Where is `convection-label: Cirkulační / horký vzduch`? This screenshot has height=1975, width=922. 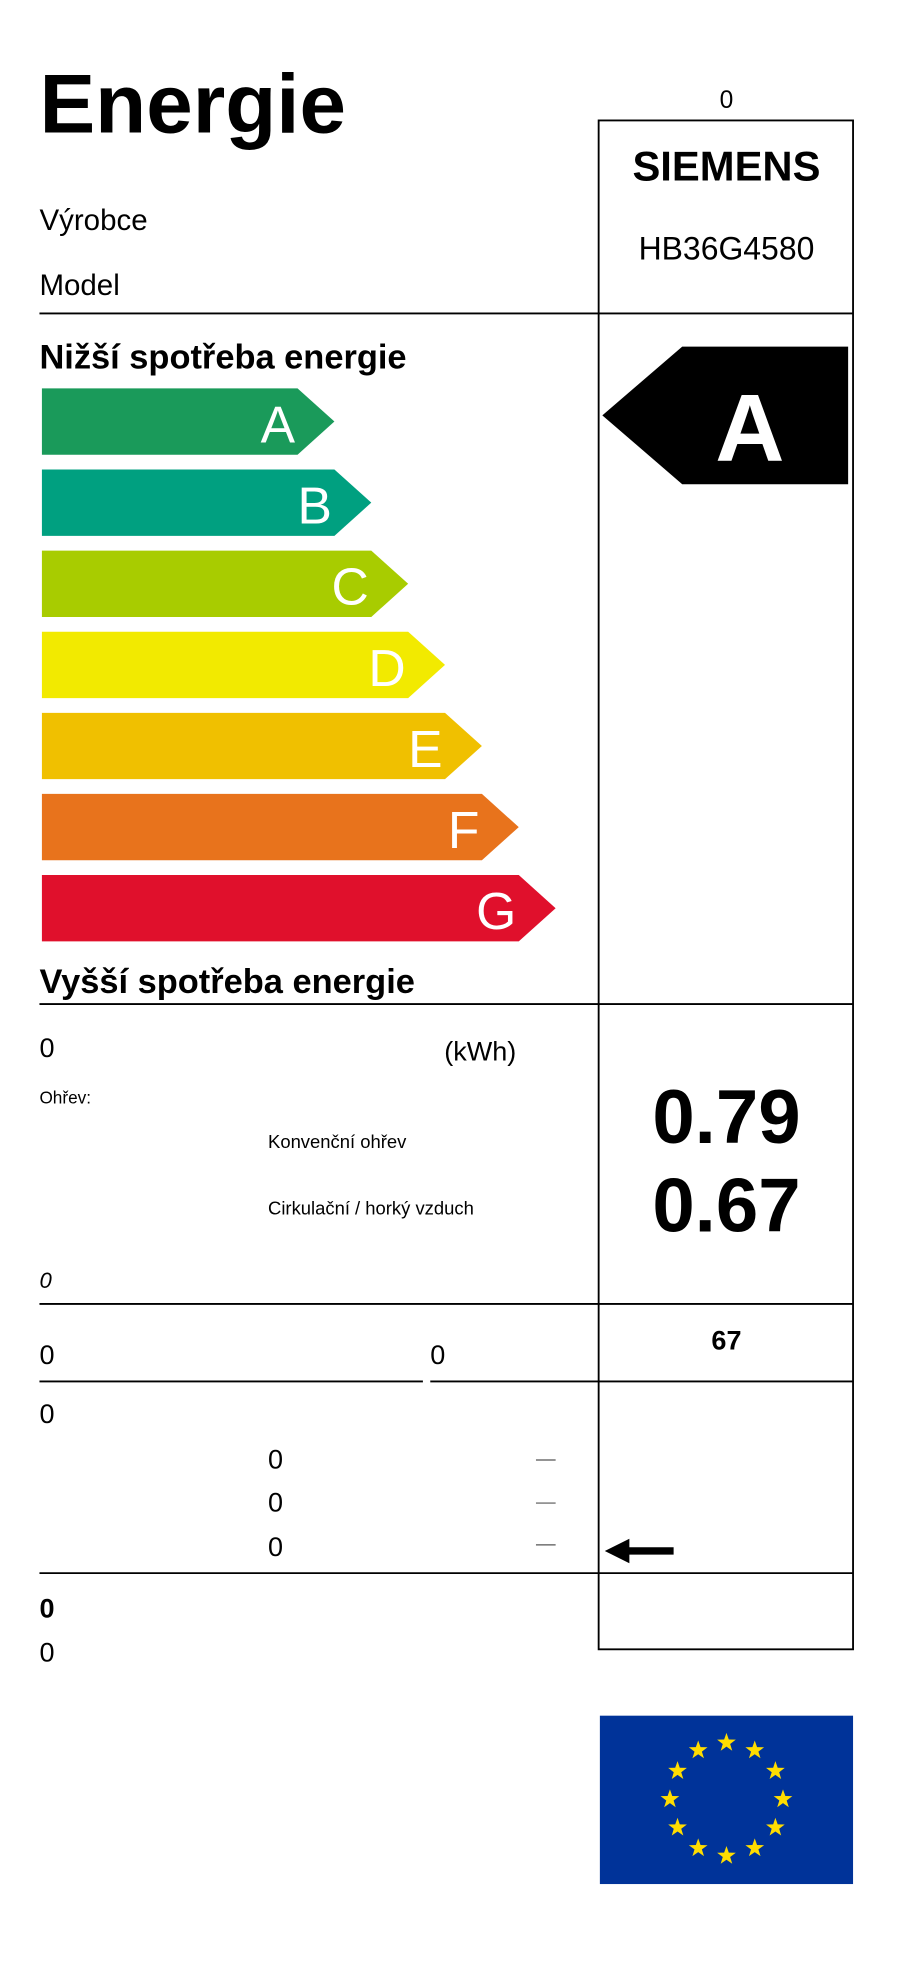
convection-label: Cirkulační / horký vzduch is located at coordinates (371, 1207).